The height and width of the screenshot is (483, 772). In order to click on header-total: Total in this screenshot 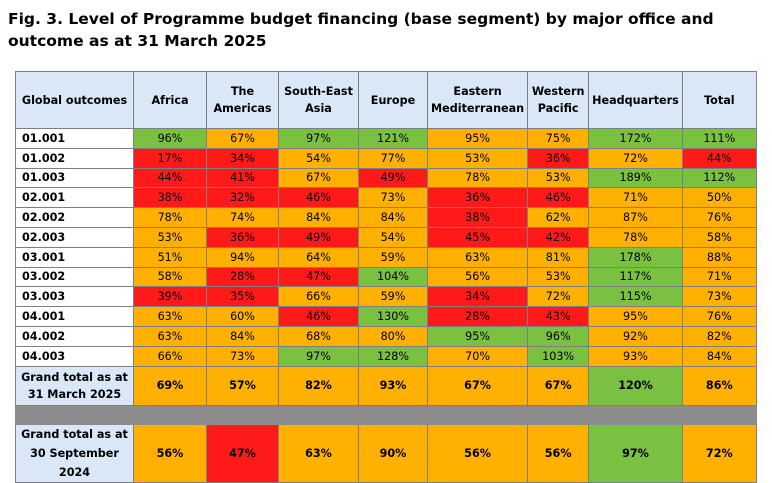, I will do `click(719, 100)`.